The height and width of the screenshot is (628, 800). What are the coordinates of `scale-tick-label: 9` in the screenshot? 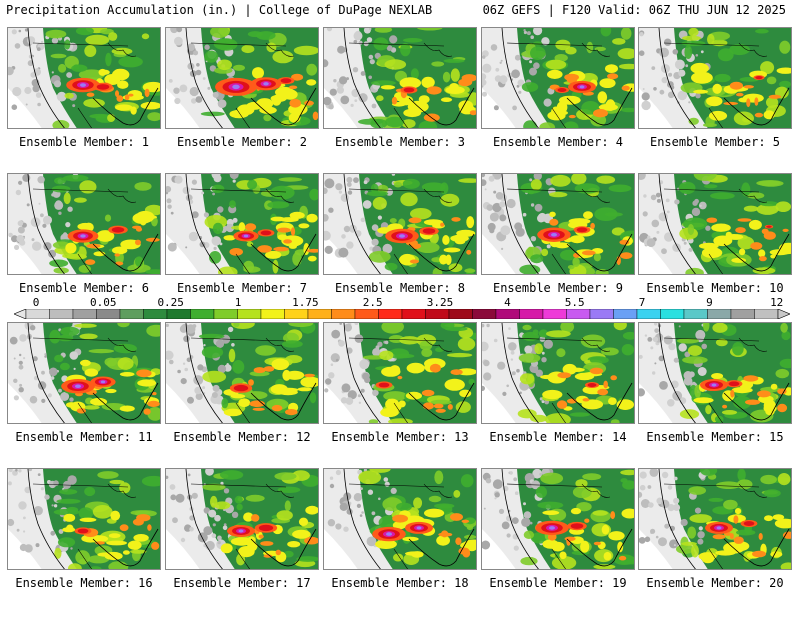 It's located at (709, 302).